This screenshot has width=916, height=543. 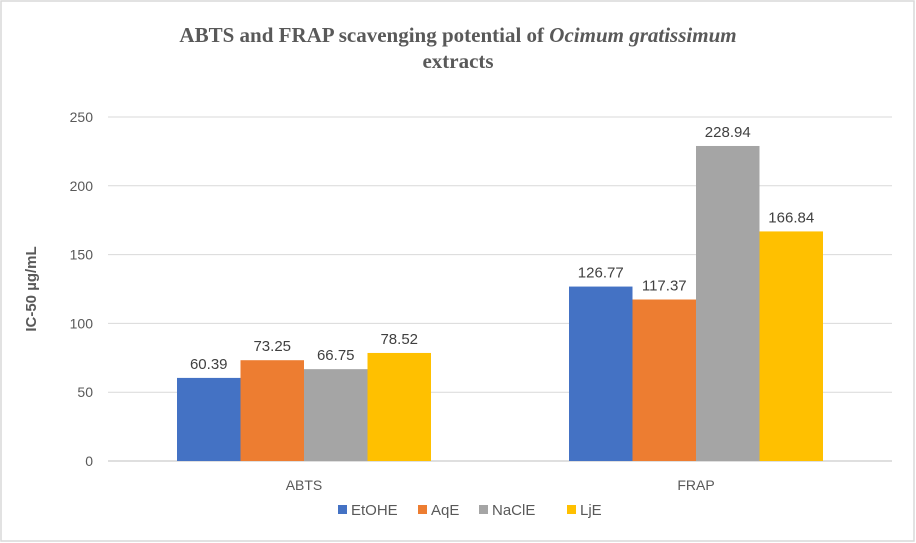 What do you see at coordinates (85, 392) in the screenshot?
I see `y-tick-label: 50` at bounding box center [85, 392].